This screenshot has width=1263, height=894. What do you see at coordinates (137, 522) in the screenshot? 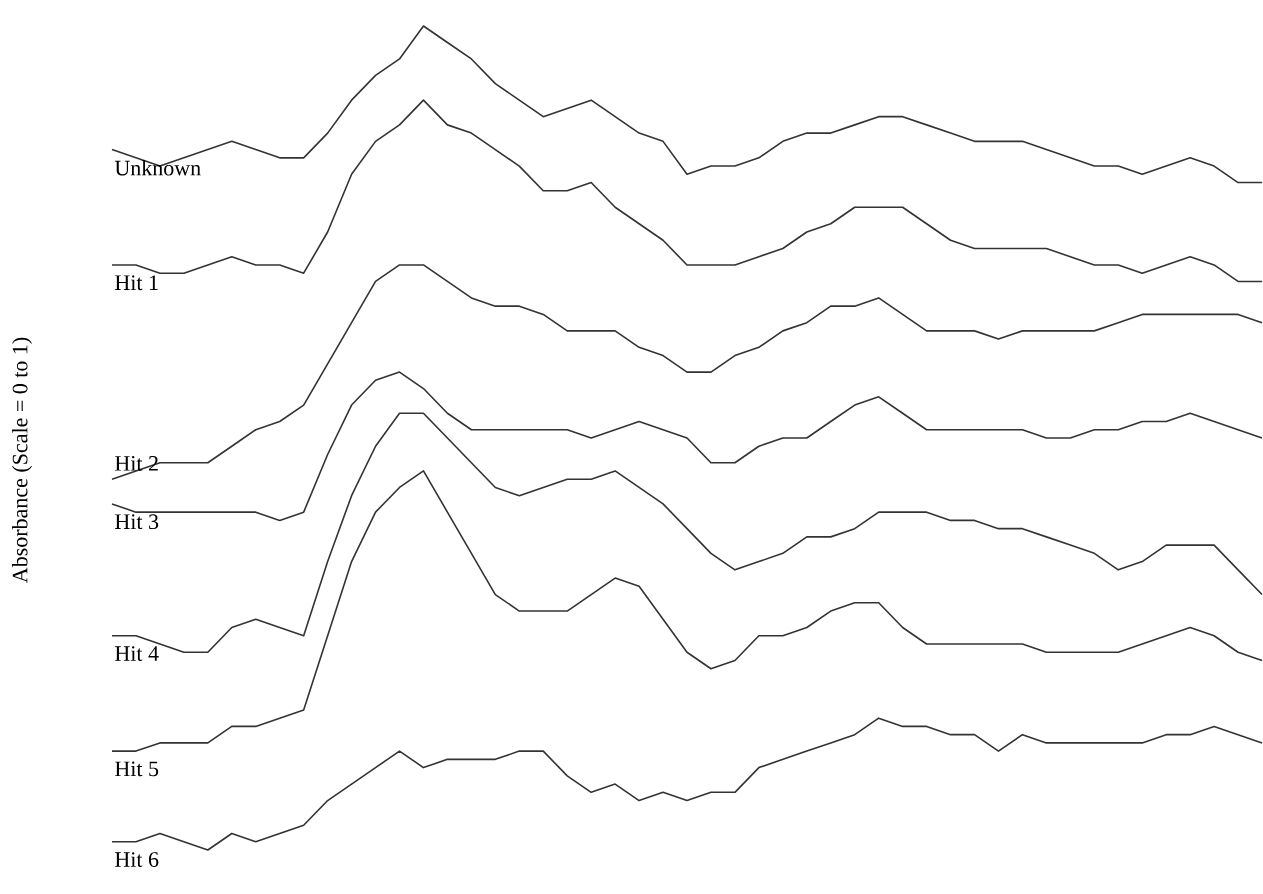
I see `series-label: Hit 3` at bounding box center [137, 522].